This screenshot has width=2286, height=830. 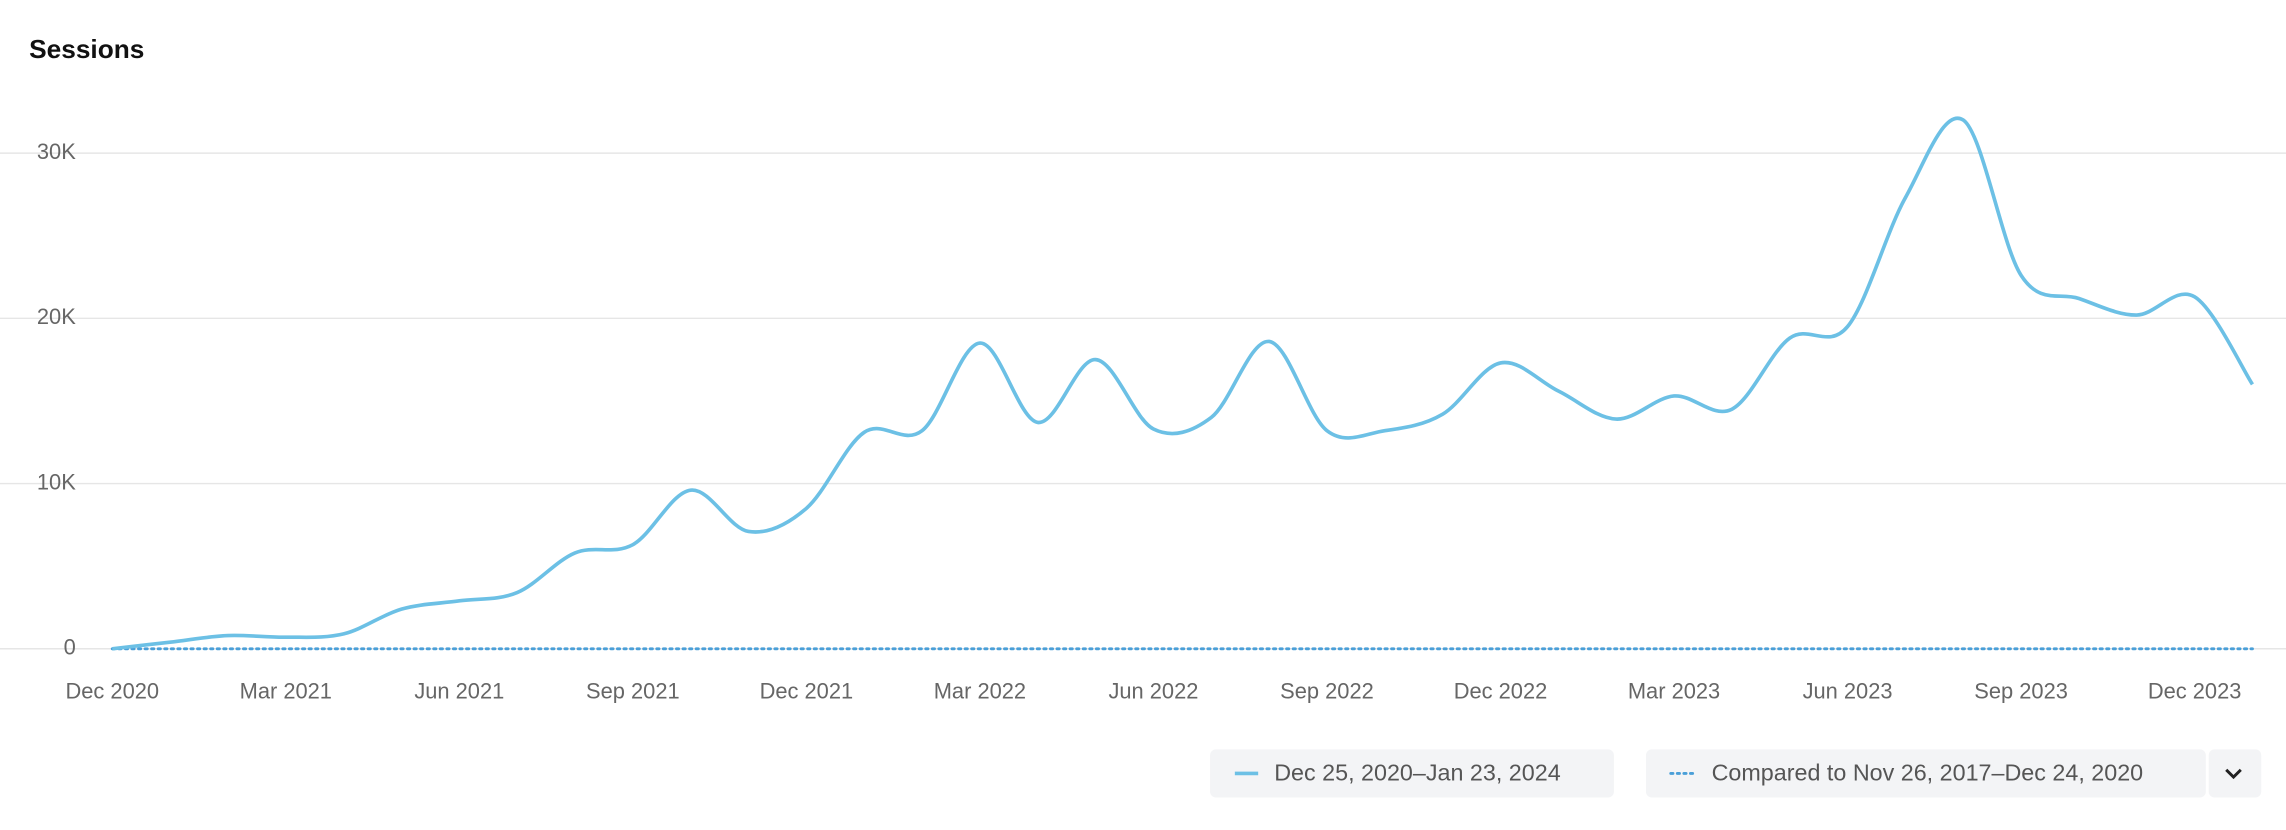 What do you see at coordinates (459, 690) in the screenshot?
I see `x-tick-label: Jun 2021` at bounding box center [459, 690].